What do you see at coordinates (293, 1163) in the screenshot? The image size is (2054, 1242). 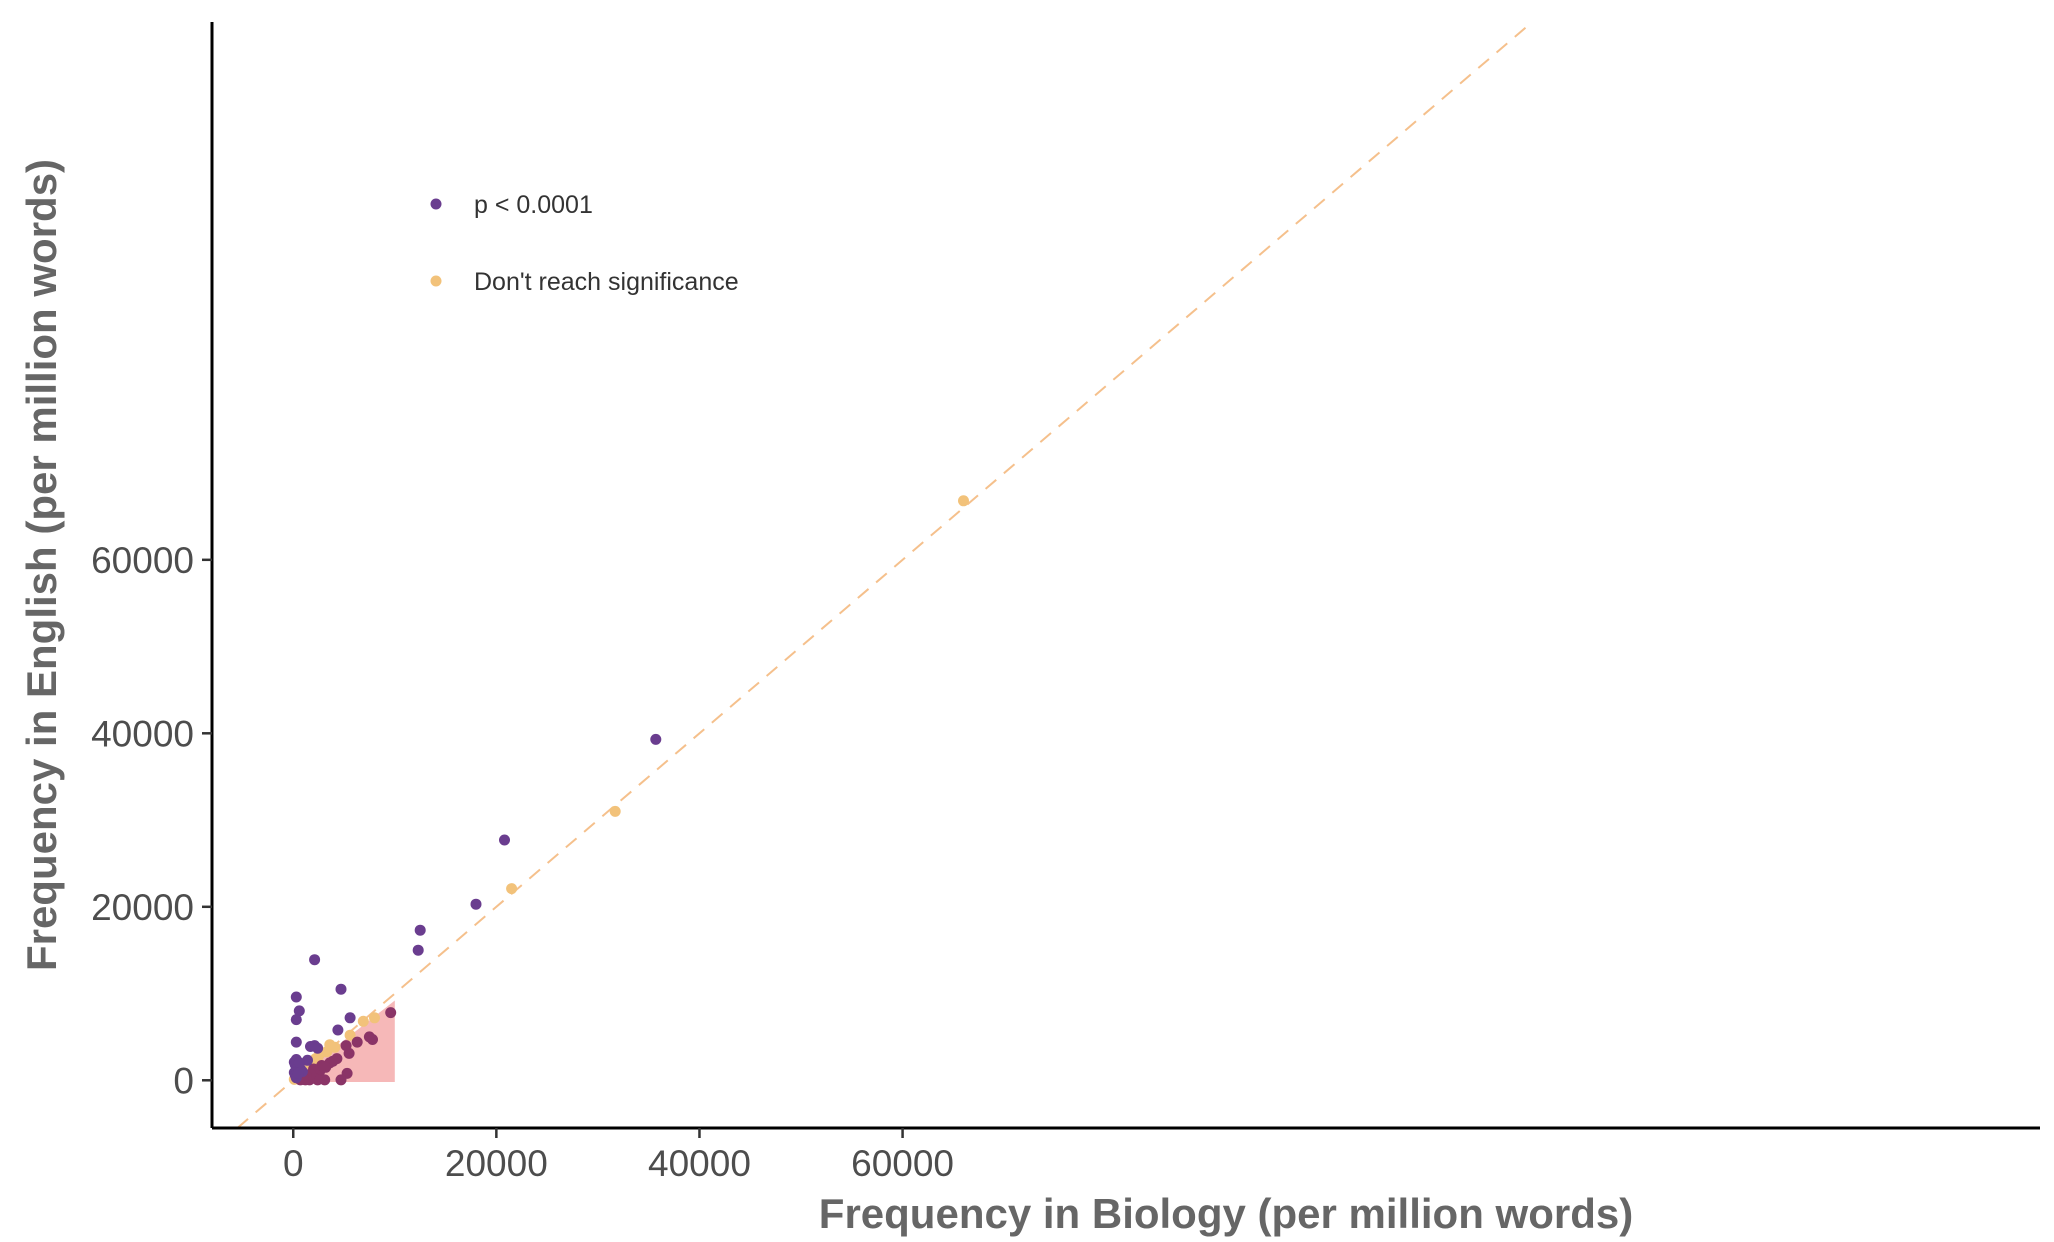 I see `x-tick-label: 0` at bounding box center [293, 1163].